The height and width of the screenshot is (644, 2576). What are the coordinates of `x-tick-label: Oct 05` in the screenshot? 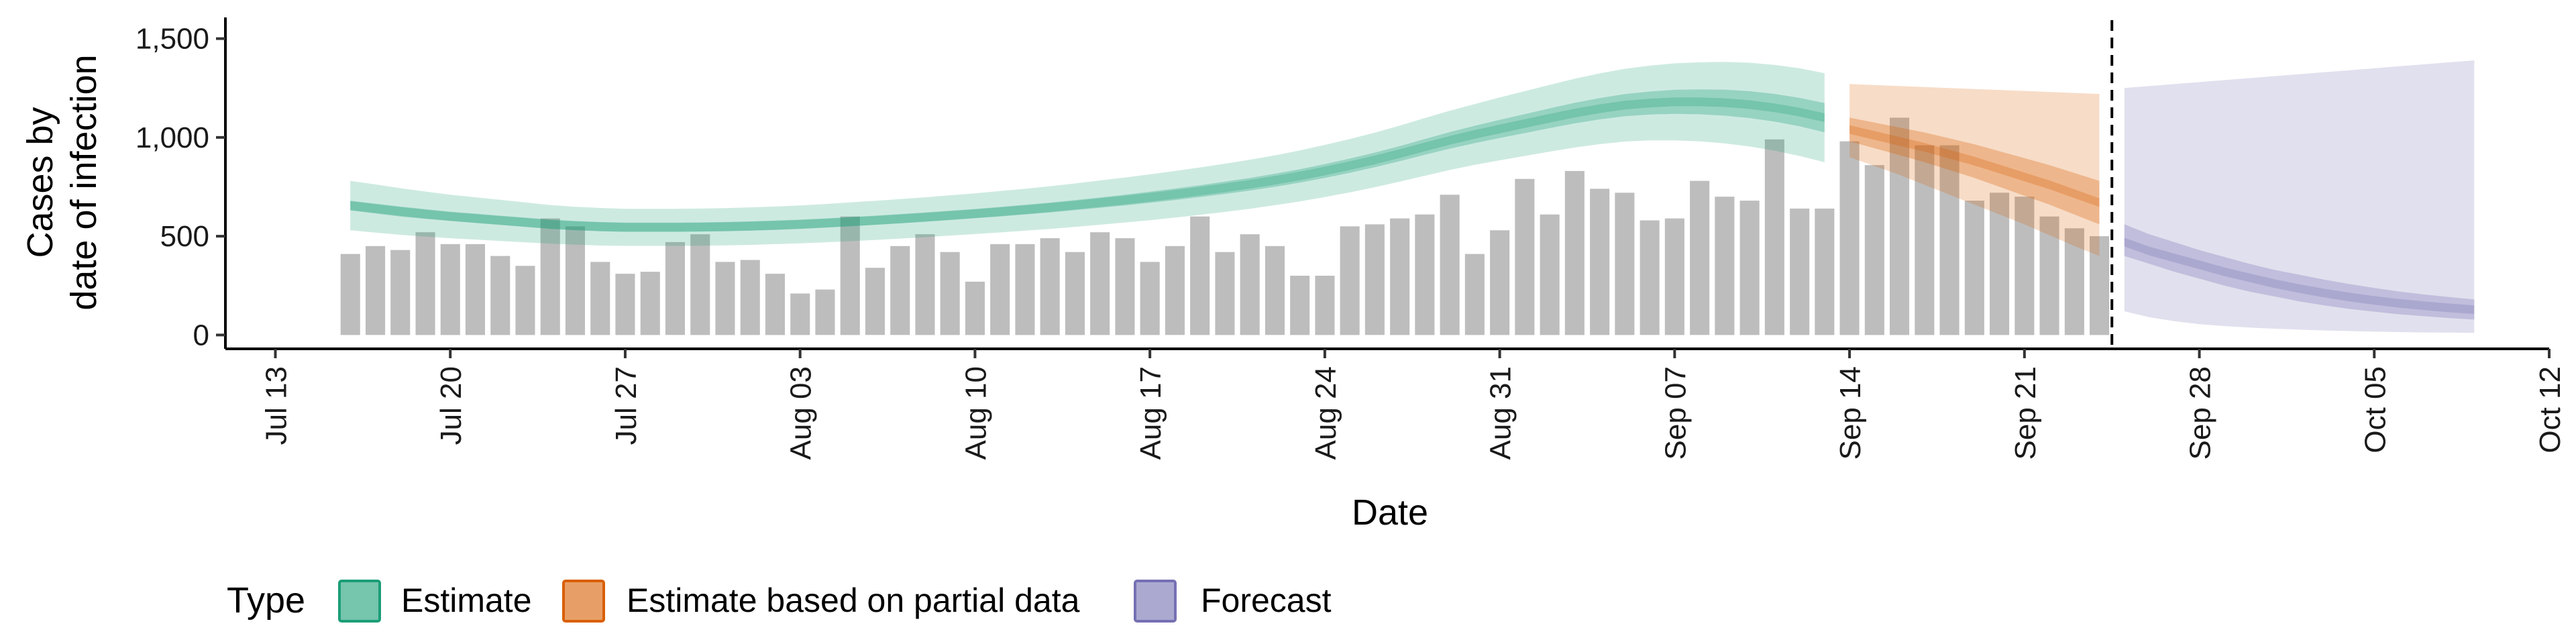 It's located at (2375, 409).